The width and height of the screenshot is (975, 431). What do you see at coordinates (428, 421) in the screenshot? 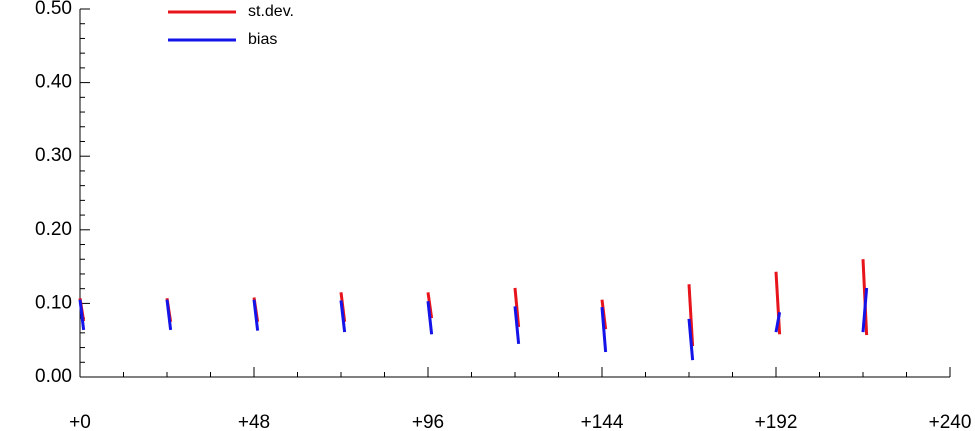
I see `x-tick-label: +96` at bounding box center [428, 421].